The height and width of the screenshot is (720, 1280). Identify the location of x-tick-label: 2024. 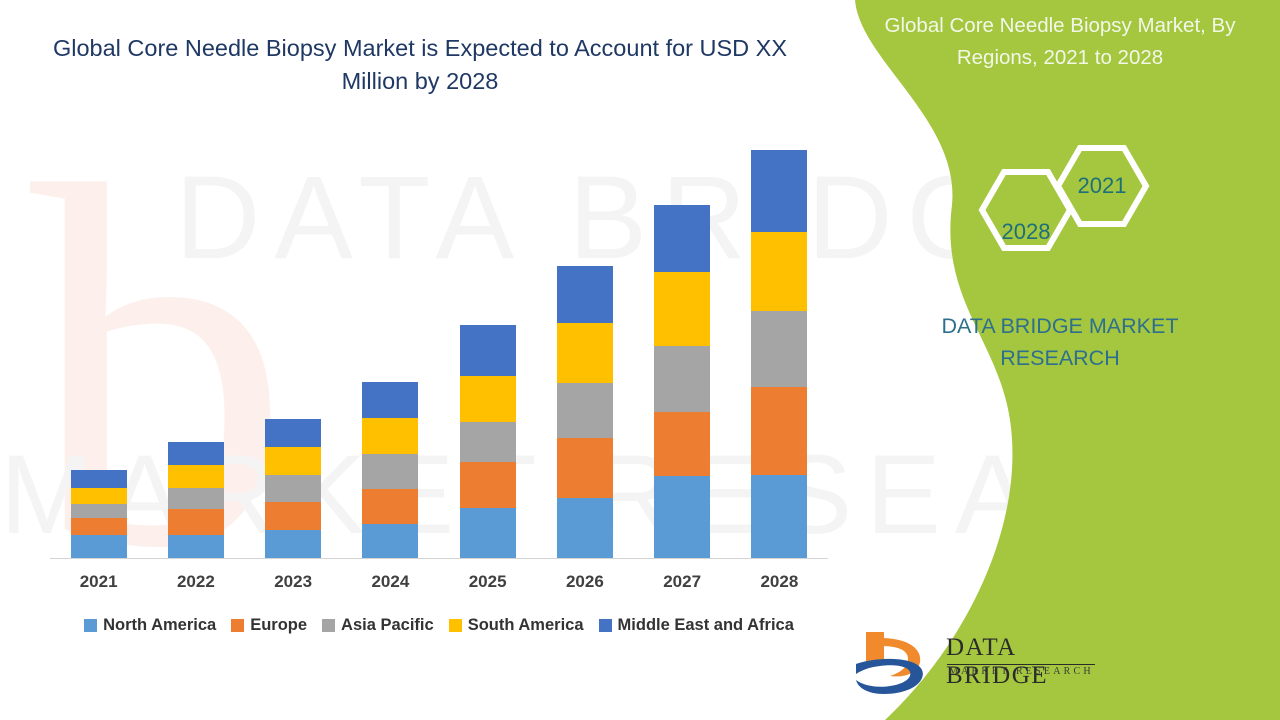
(390, 581).